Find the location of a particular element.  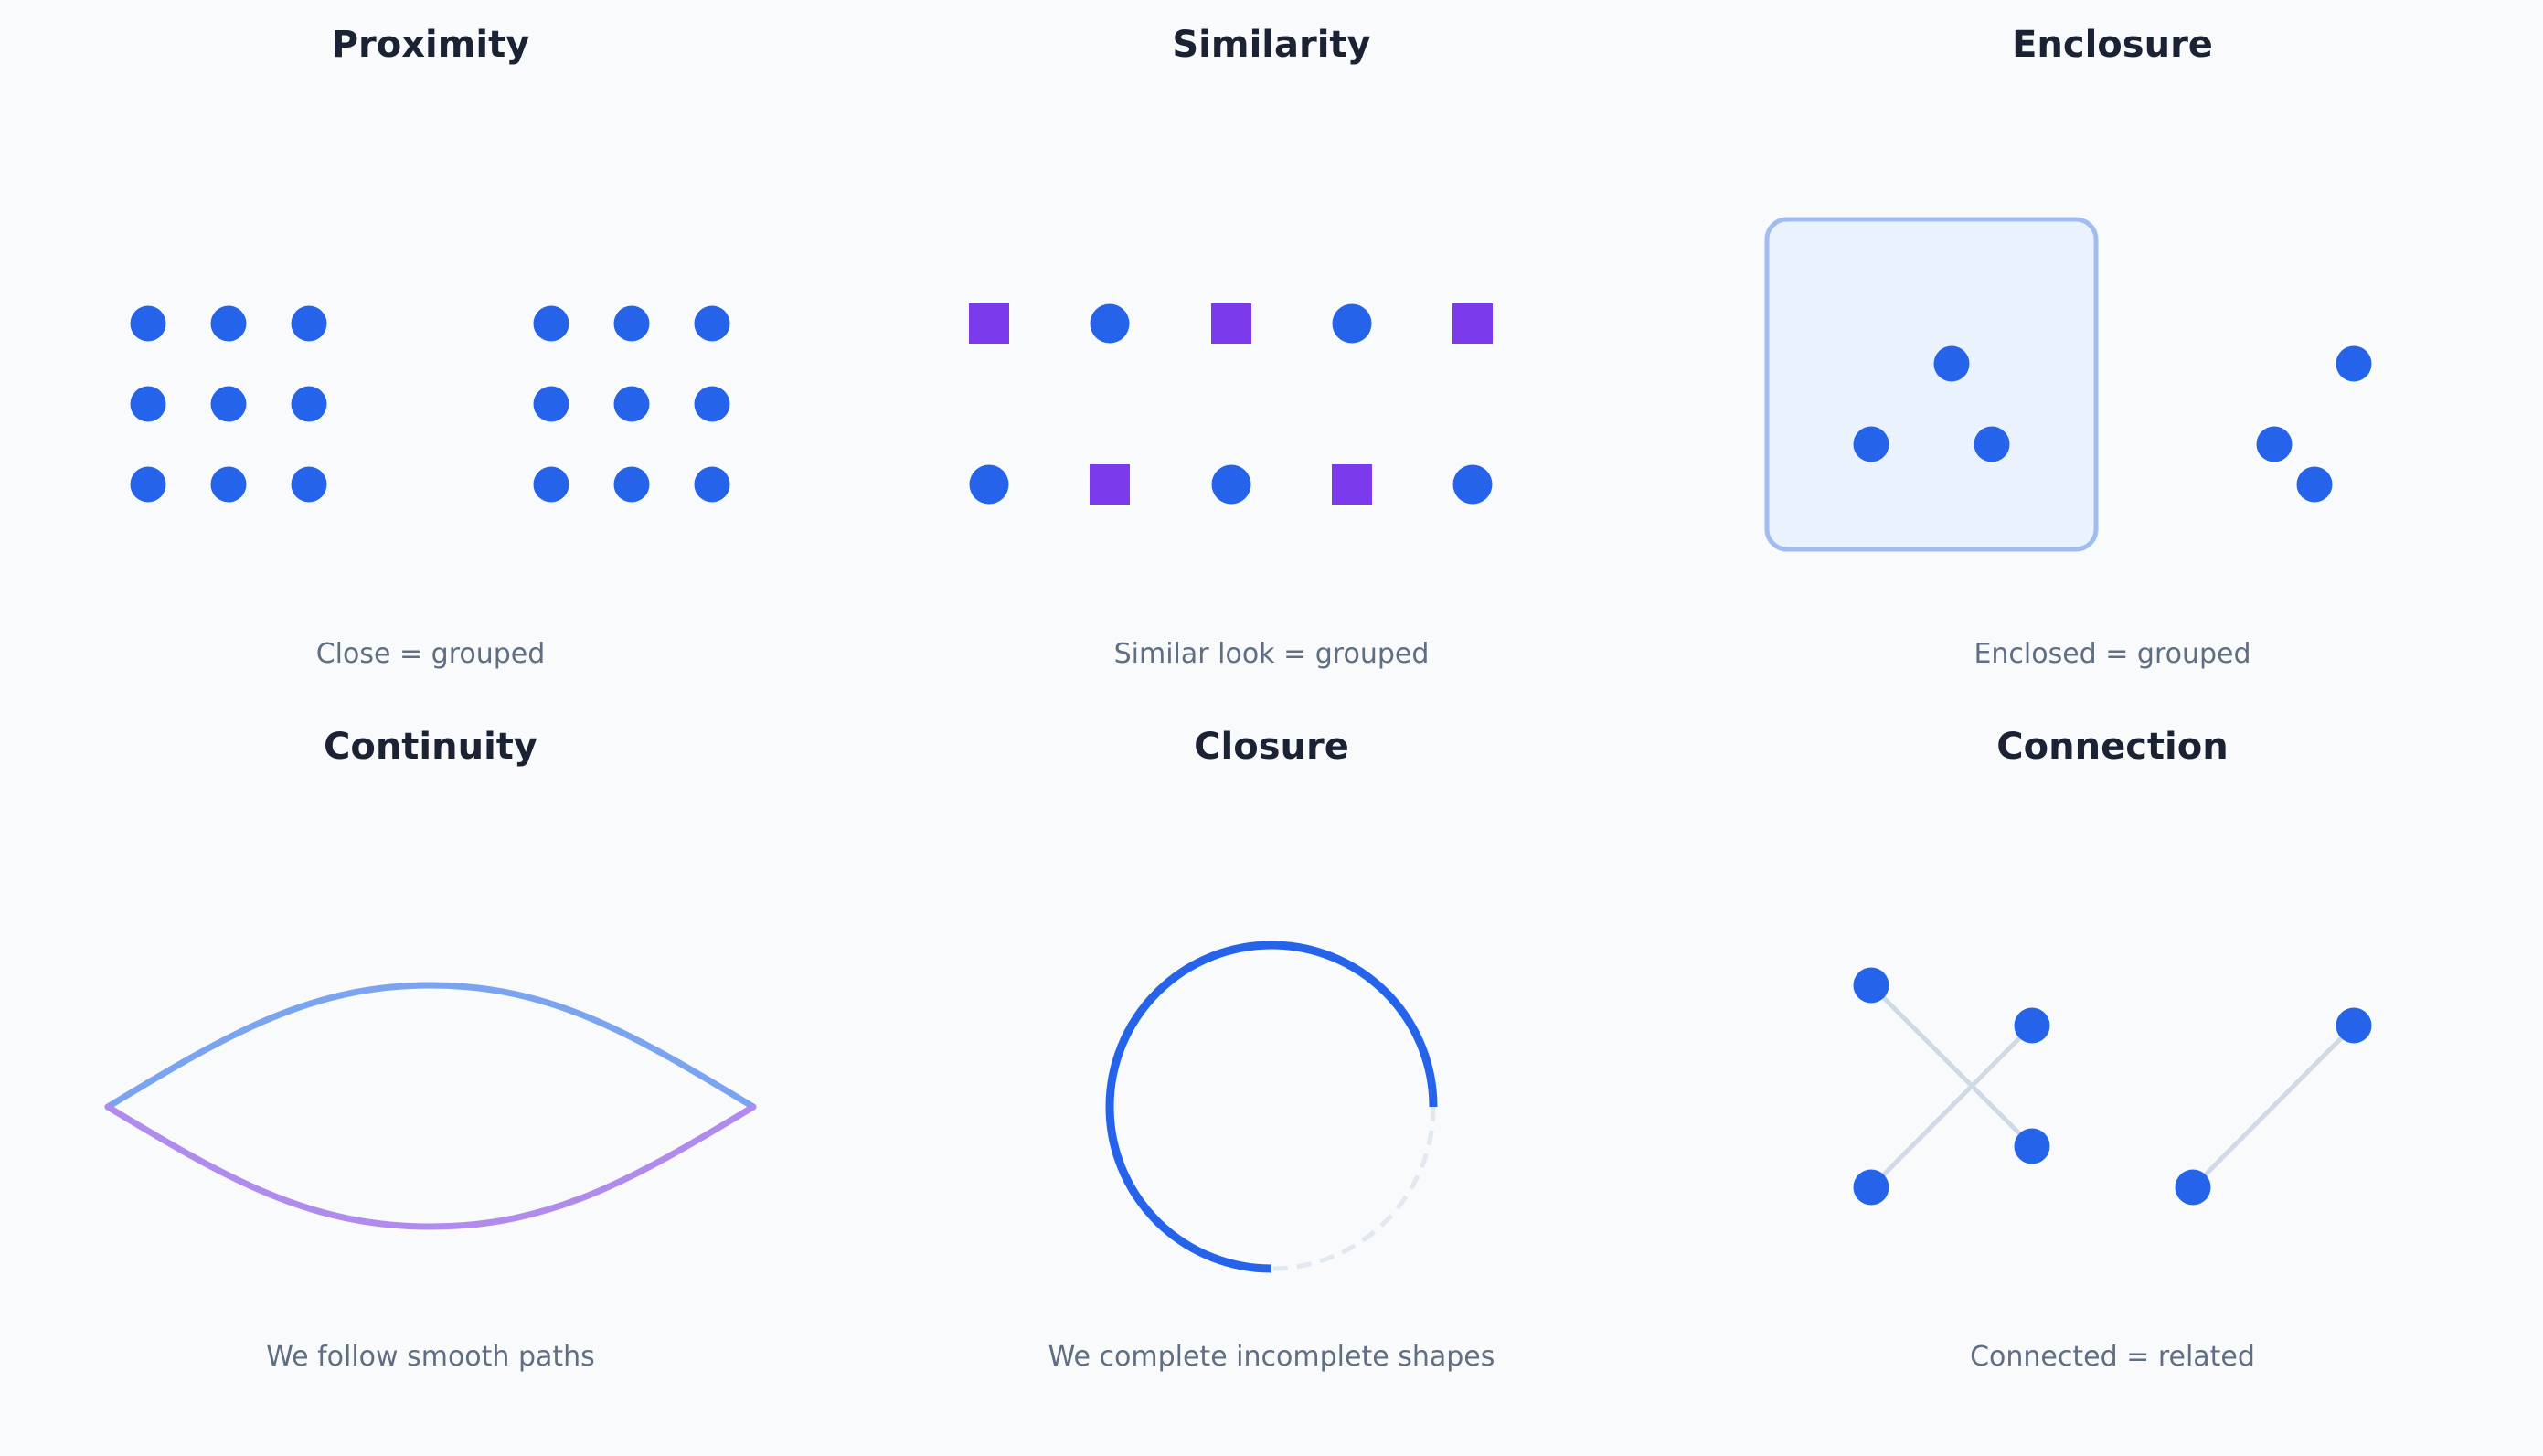

proximity-panel: Proximity Close = grouped is located at coordinates (430, 347).